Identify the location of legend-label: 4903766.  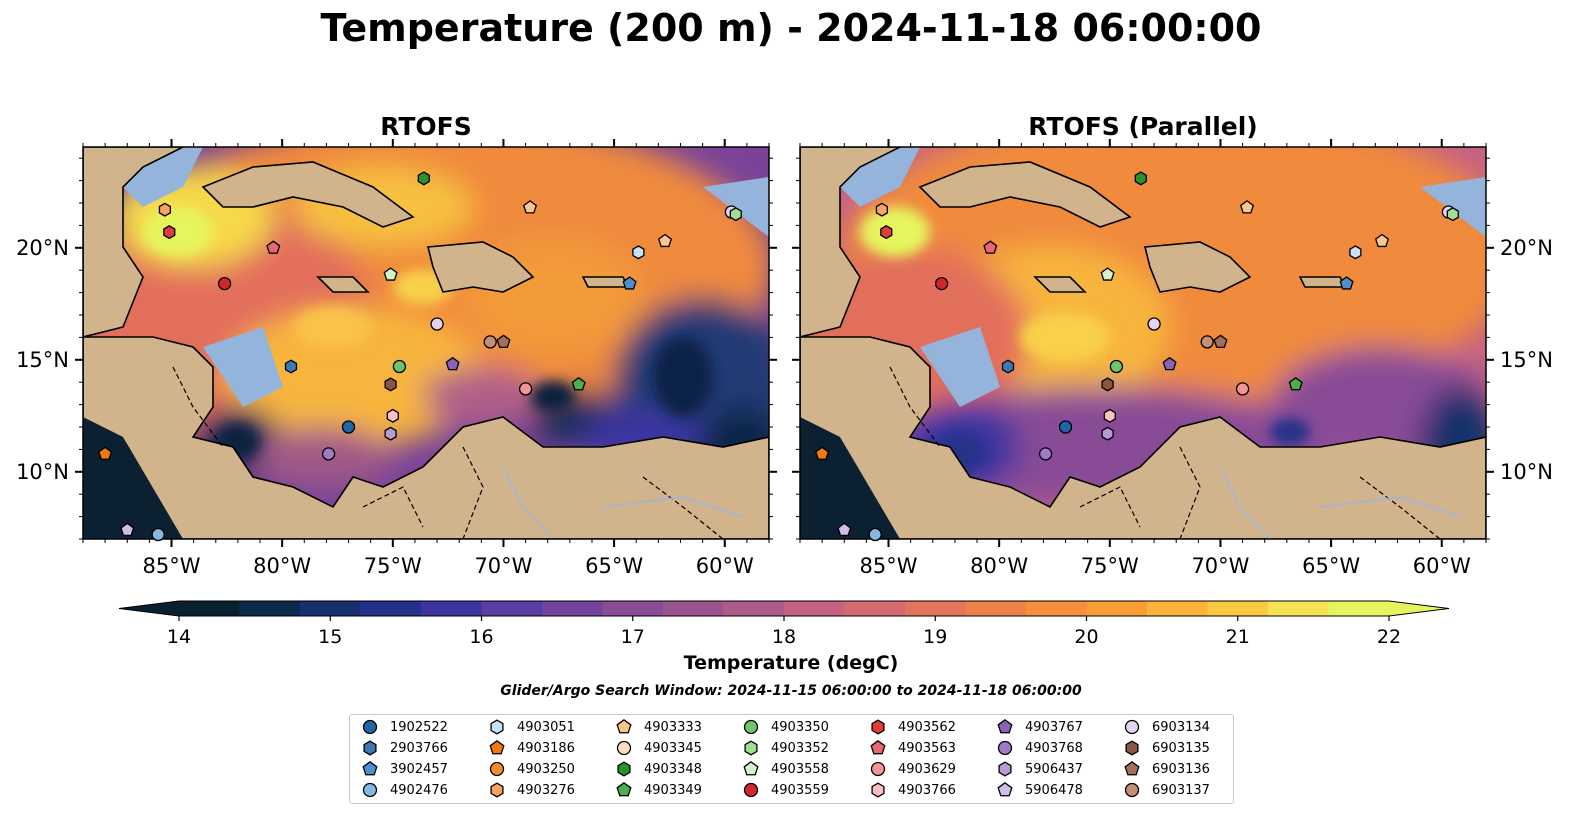
(927, 790).